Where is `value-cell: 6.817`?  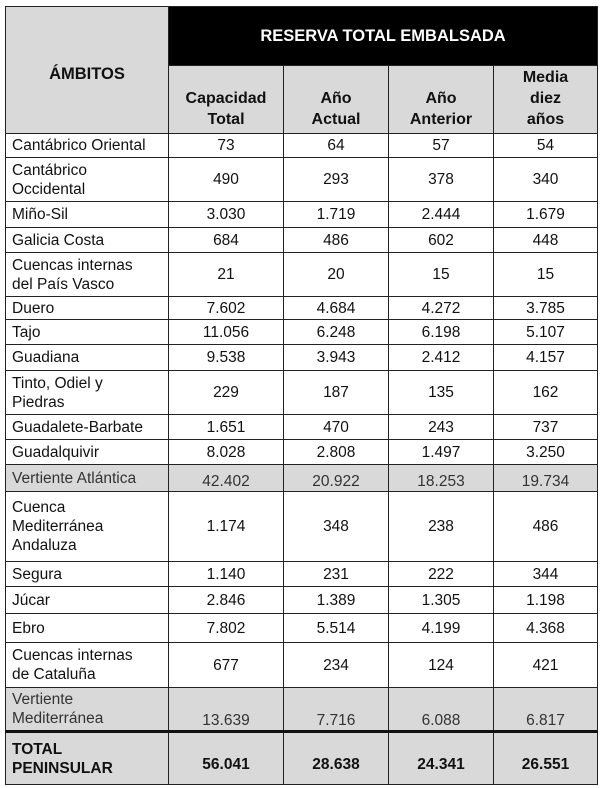
value-cell: 6.817 is located at coordinates (545, 709).